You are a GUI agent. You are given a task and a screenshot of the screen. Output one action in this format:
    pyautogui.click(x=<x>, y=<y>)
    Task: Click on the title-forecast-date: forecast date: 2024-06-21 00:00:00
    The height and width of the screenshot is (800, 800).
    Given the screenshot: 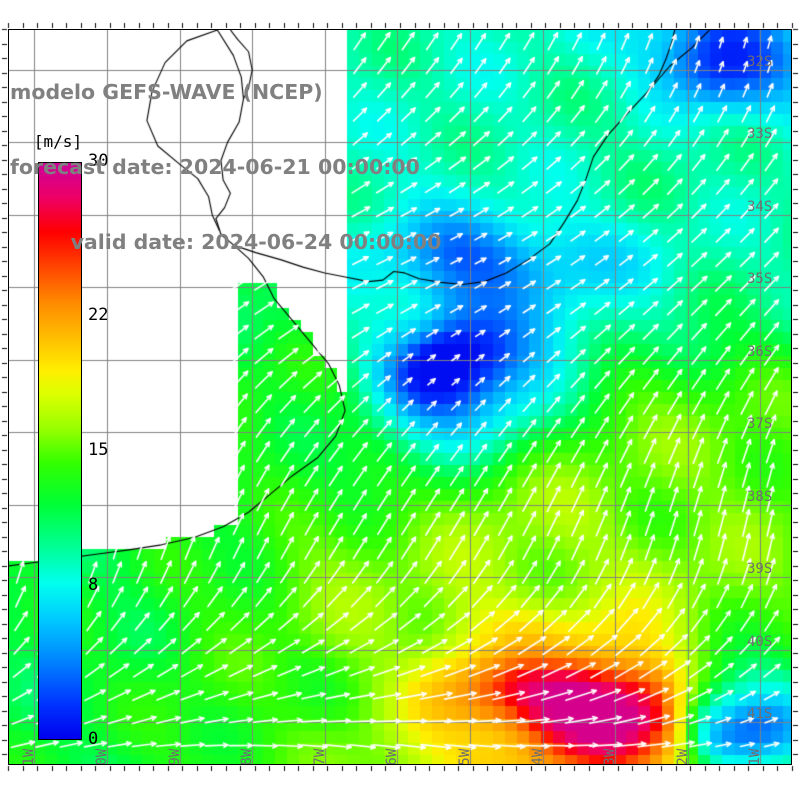 What is the action you would take?
    pyautogui.click(x=215, y=167)
    